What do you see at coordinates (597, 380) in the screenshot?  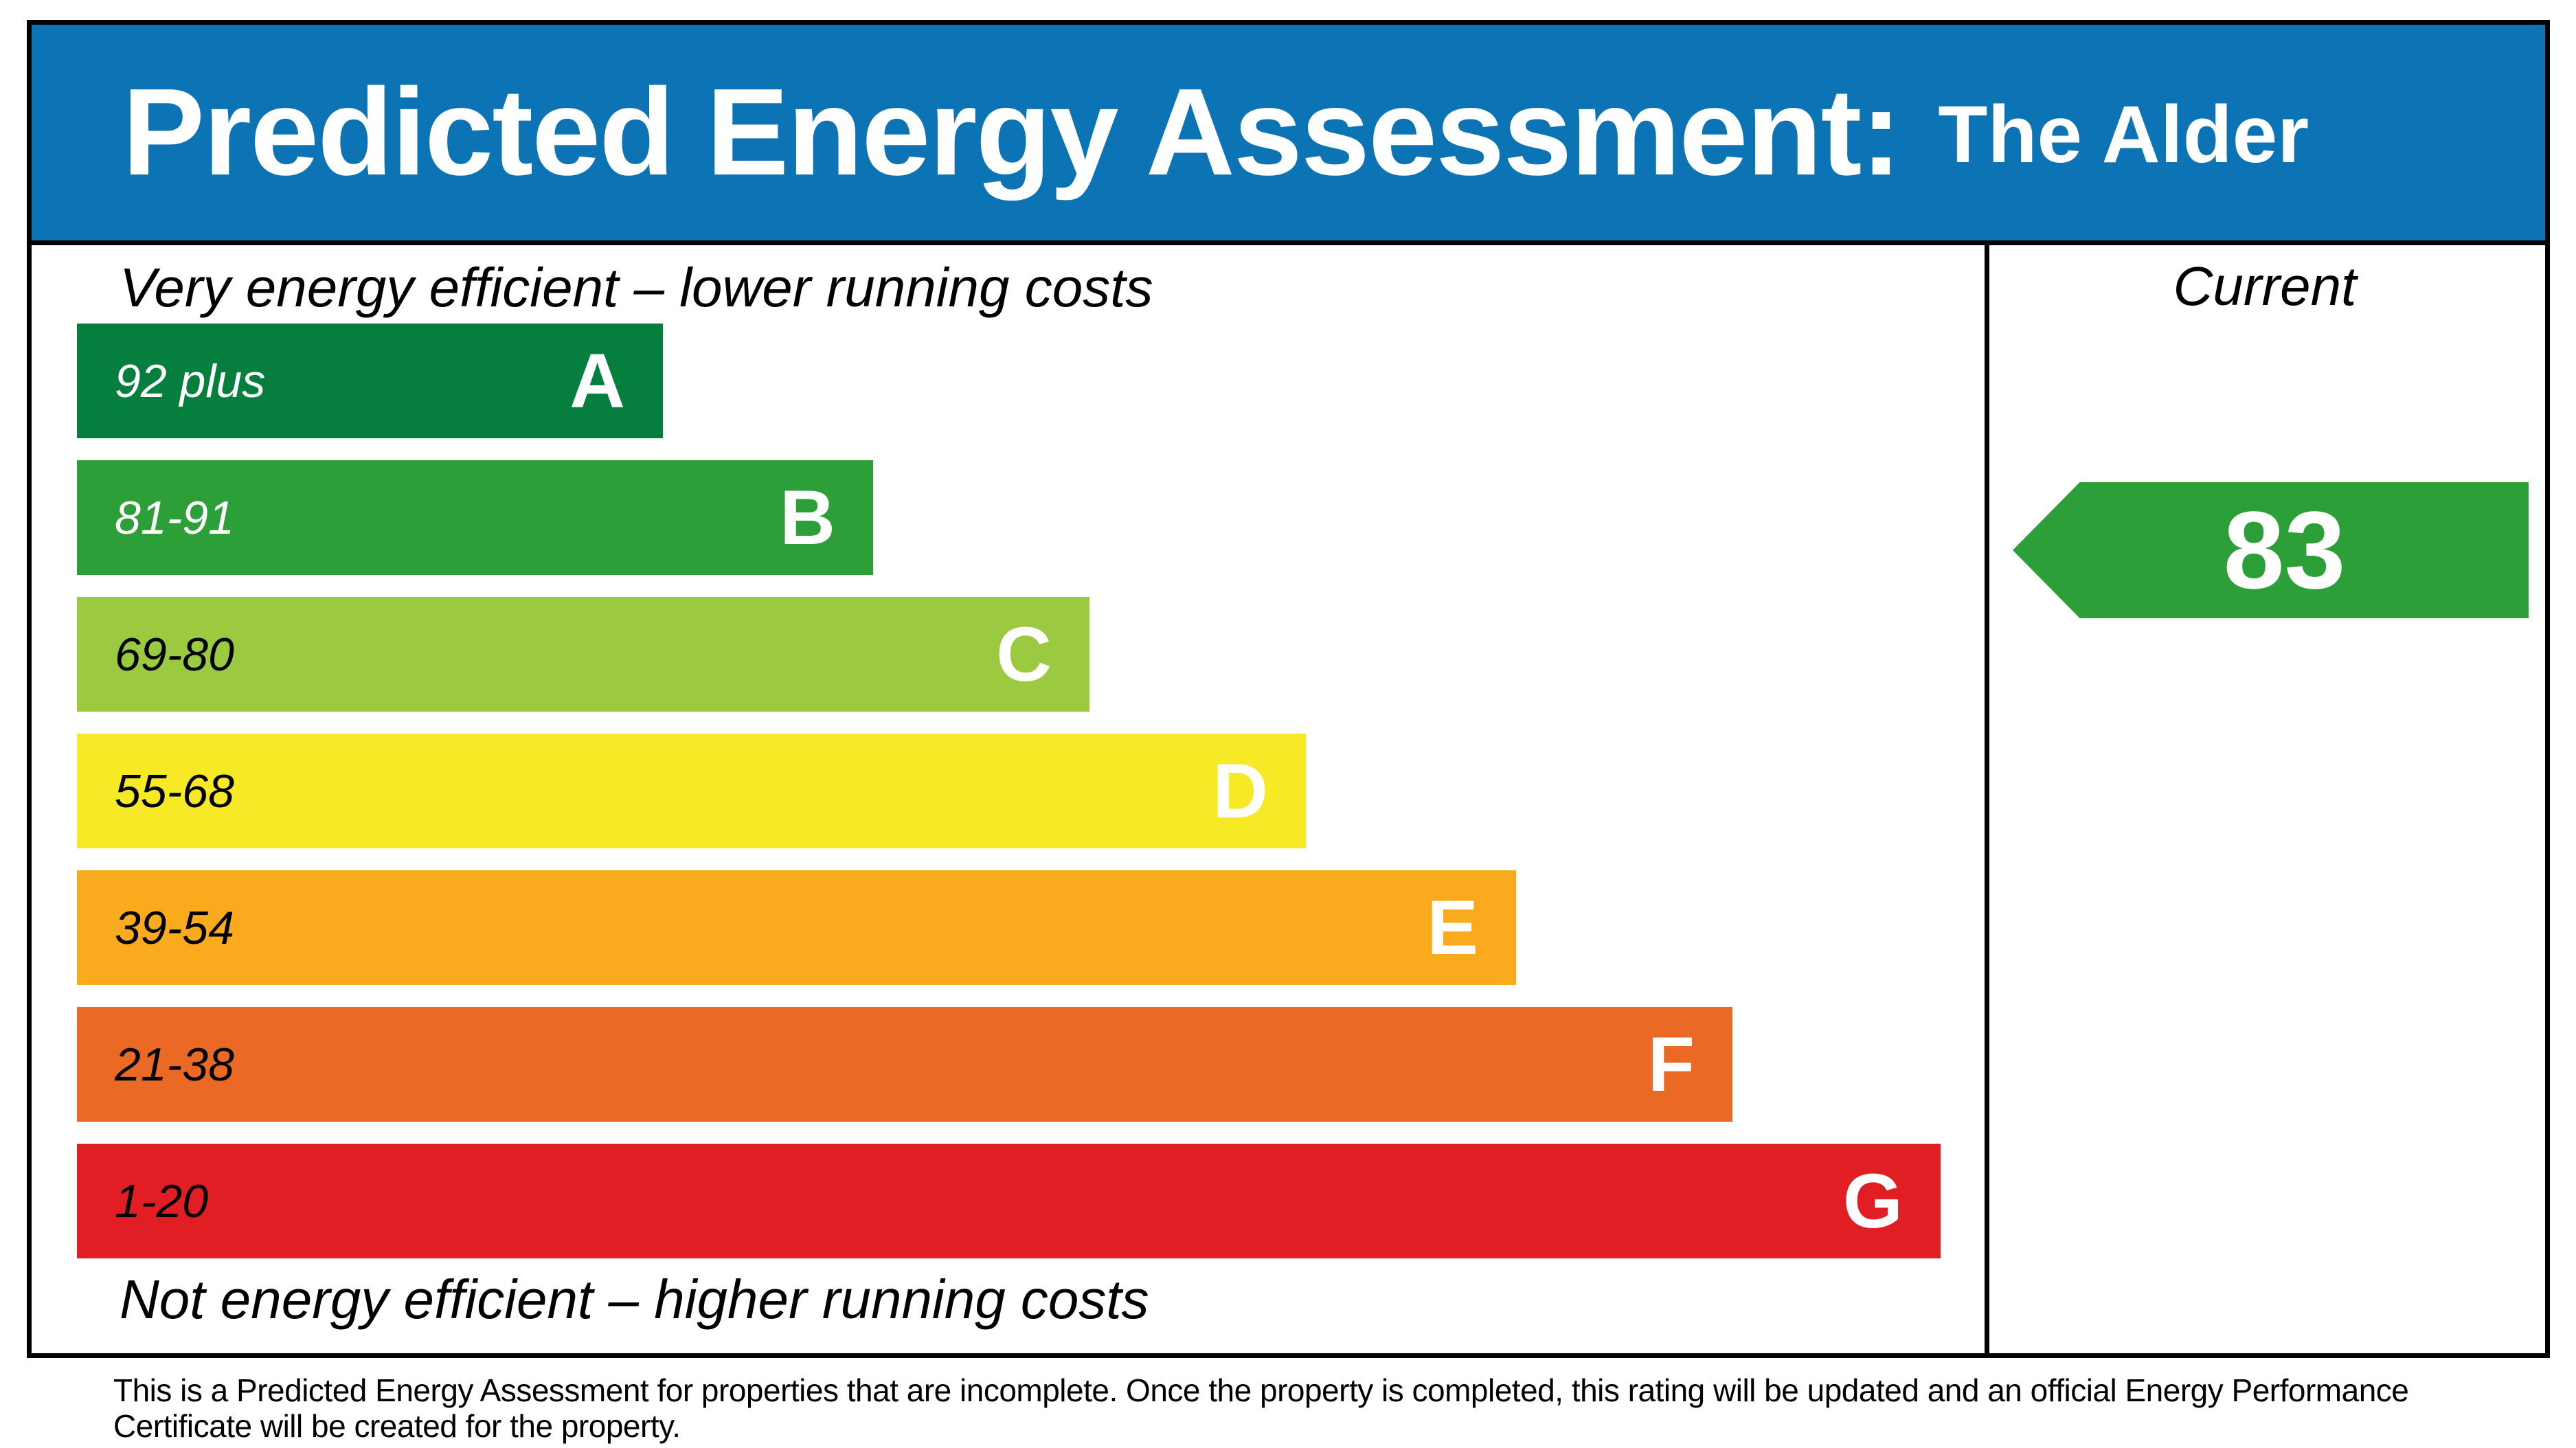 I see `band-letter: A` at bounding box center [597, 380].